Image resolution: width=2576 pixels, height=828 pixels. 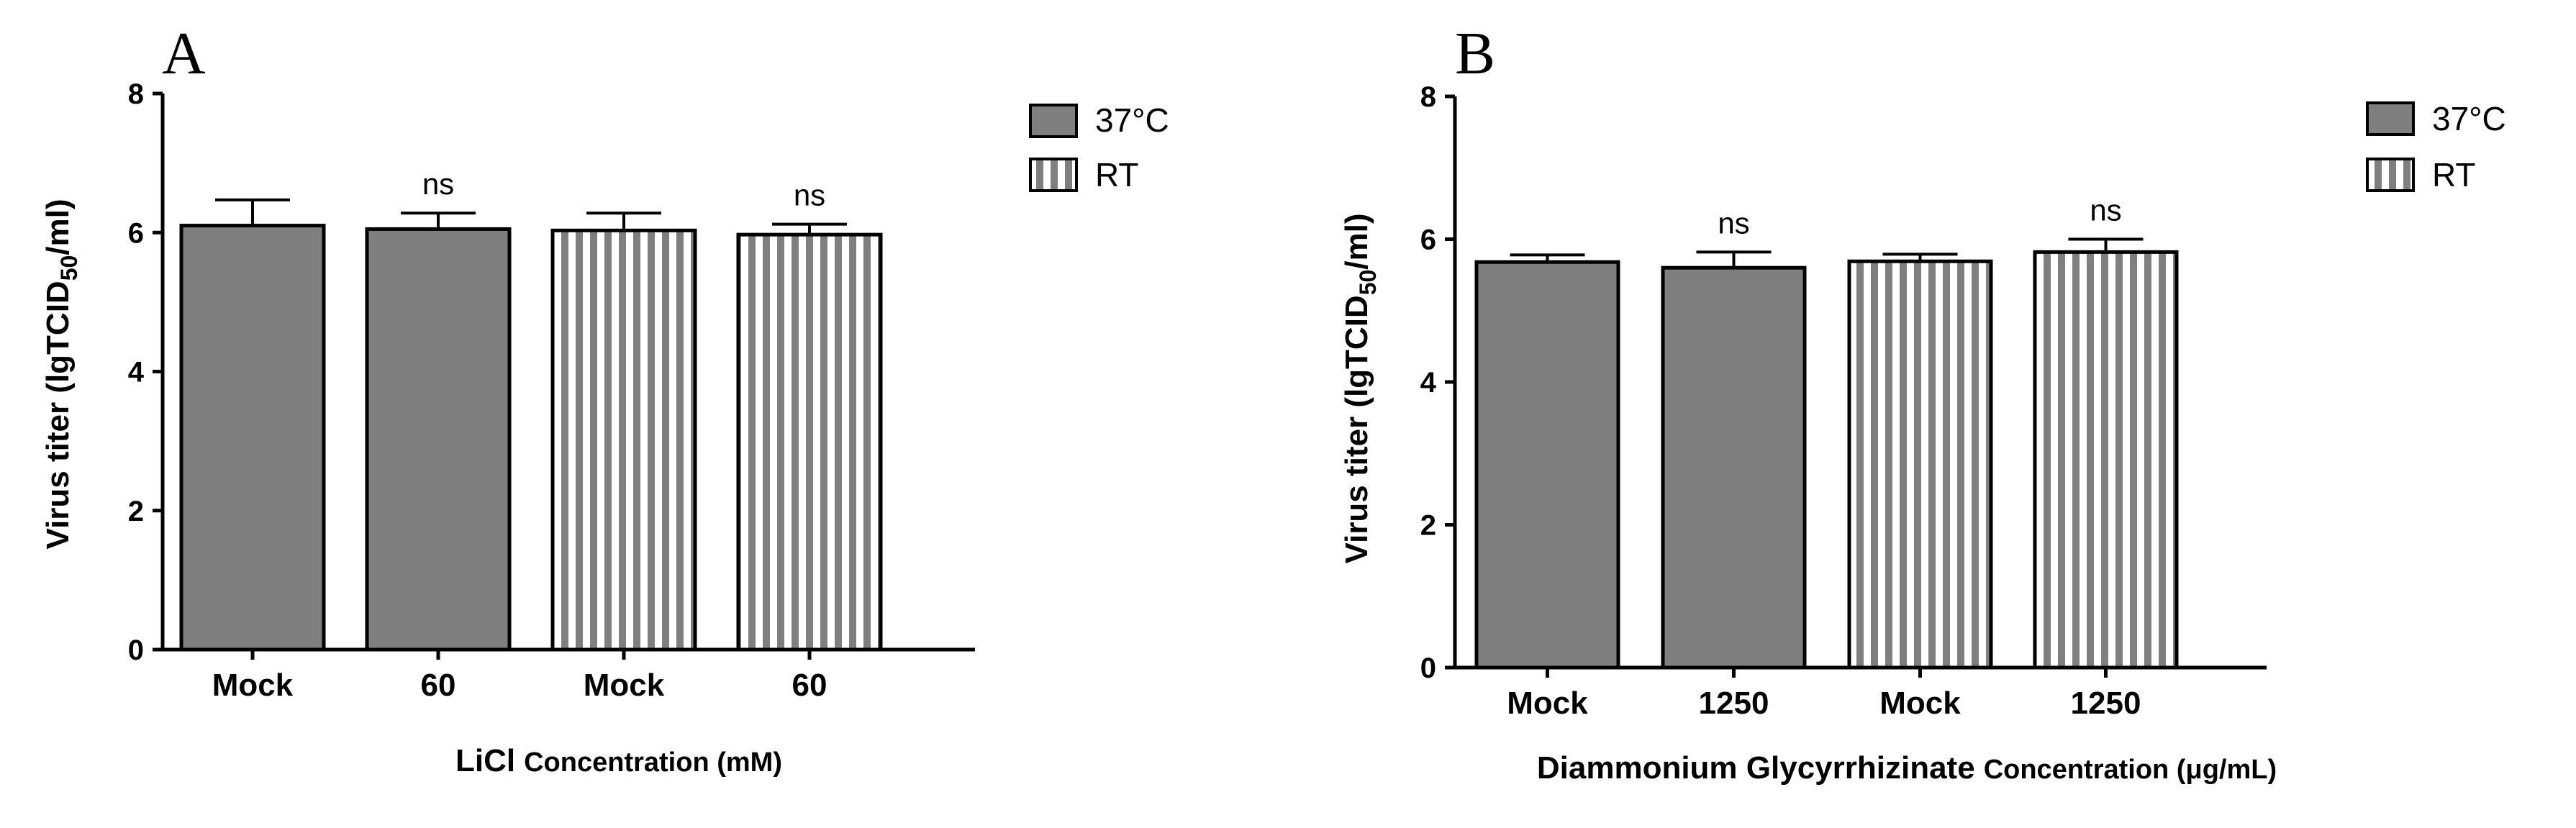 I want to click on legend-swatch-rt-b, so click(x=2390, y=175).